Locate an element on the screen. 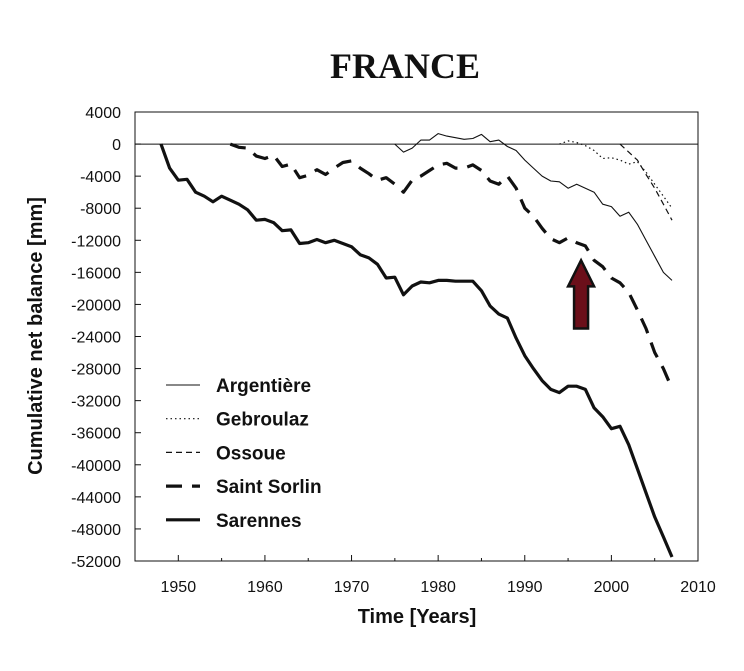 The width and height of the screenshot is (744, 671). x-tick-label: 1970 is located at coordinates (352, 587).